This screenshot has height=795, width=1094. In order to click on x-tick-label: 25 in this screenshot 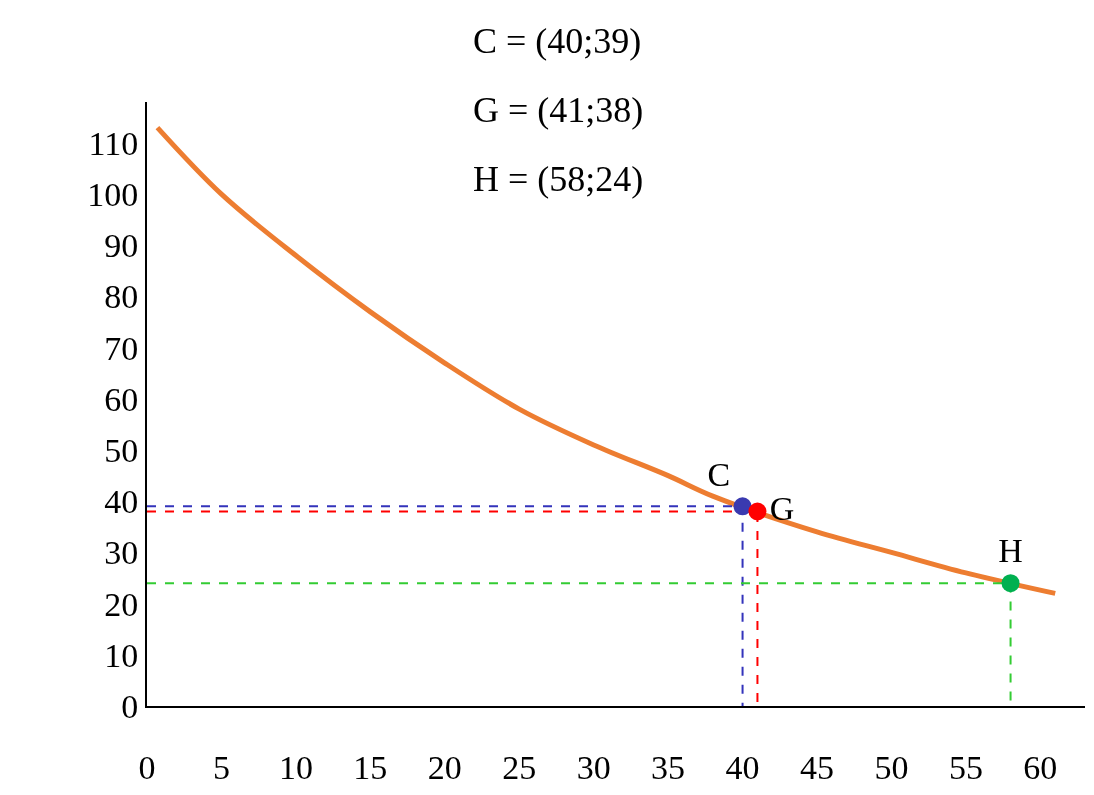, I will do `click(519, 767)`.